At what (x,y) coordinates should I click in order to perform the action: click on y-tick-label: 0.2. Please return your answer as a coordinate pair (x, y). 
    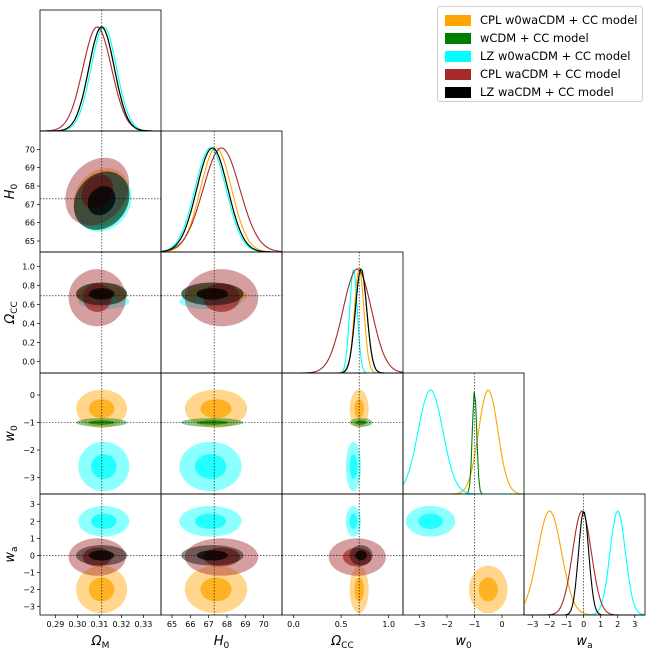
    Looking at the image, I should click on (28, 343).